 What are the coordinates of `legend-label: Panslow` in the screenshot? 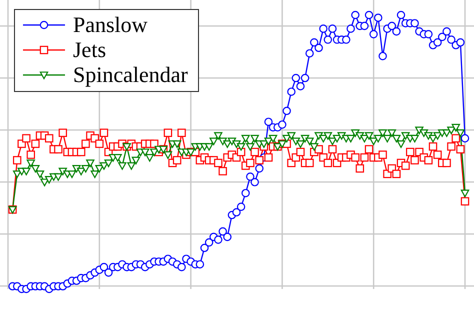 It's located at (110, 24).